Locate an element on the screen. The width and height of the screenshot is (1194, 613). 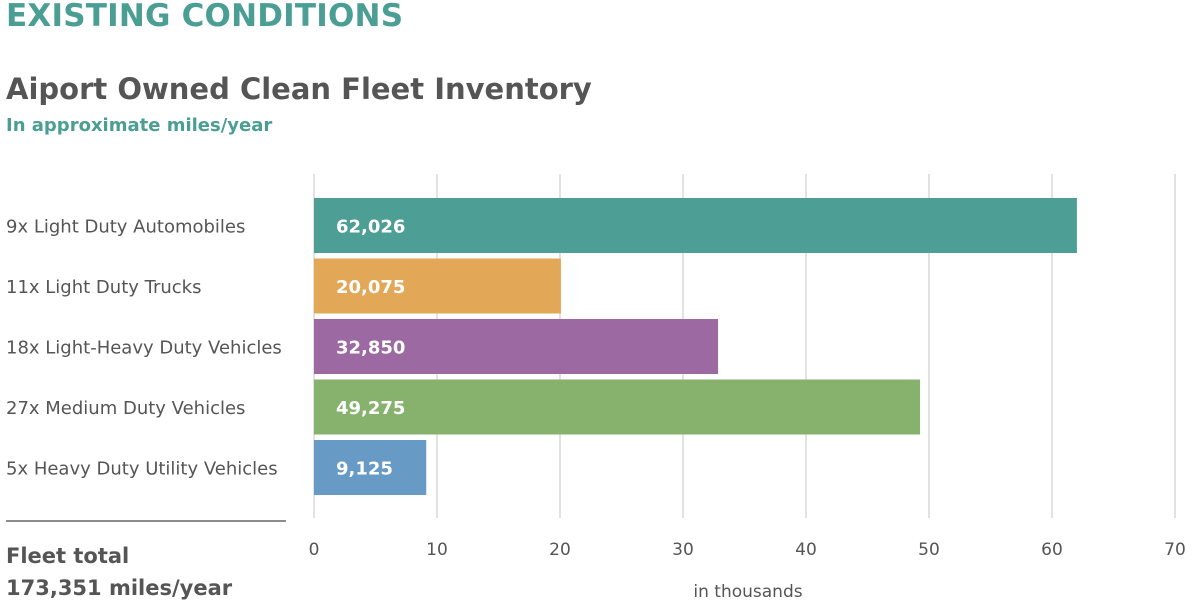
x-axis-label: in thousands is located at coordinates (747, 592).